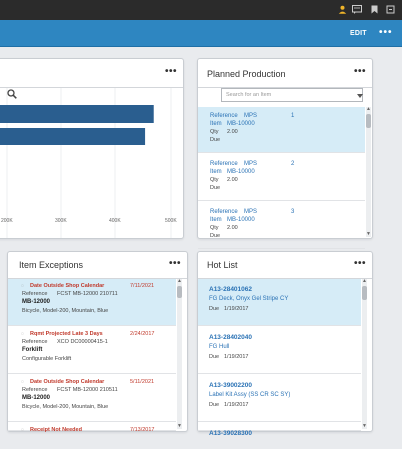  I want to click on x-tick-label: 400K, so click(115, 221).